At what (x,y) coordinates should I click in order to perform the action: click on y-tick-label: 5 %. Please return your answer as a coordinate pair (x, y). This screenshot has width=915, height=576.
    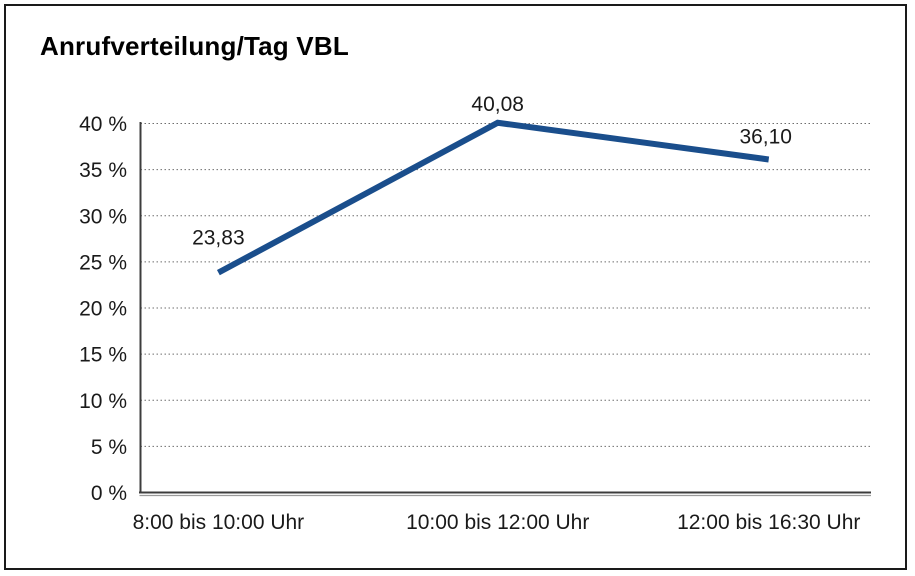
    Looking at the image, I should click on (109, 447).